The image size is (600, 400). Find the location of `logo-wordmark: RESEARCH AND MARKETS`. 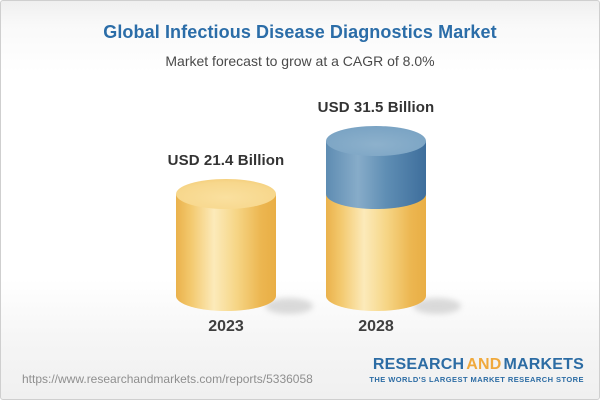

logo-wordmark: RESEARCH AND MARKETS is located at coordinates (476, 365).